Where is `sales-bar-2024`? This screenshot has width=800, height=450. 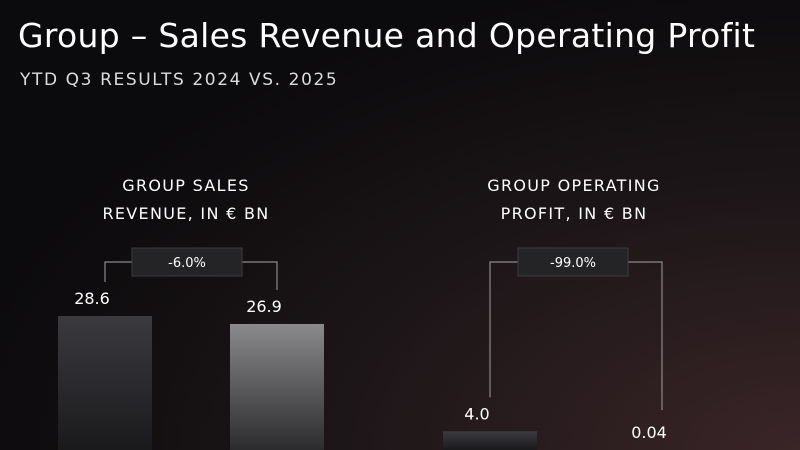
sales-bar-2024 is located at coordinates (105, 383).